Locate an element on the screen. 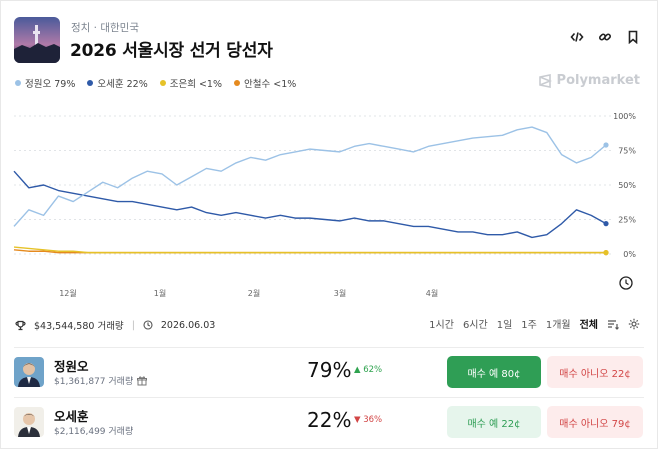  x-tick-label: 2월 is located at coordinates (254, 293).